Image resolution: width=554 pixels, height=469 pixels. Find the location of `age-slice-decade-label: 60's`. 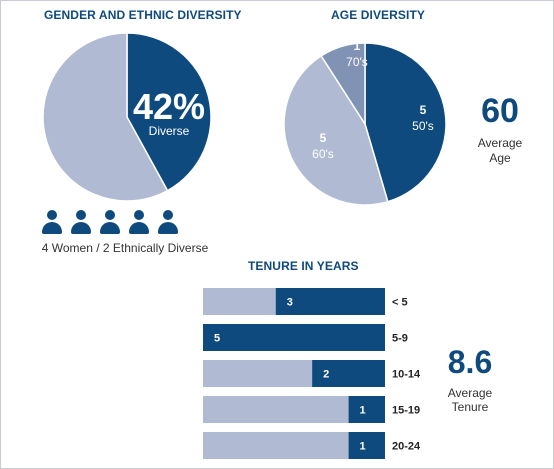

age-slice-decade-label: 60's is located at coordinates (323, 154).